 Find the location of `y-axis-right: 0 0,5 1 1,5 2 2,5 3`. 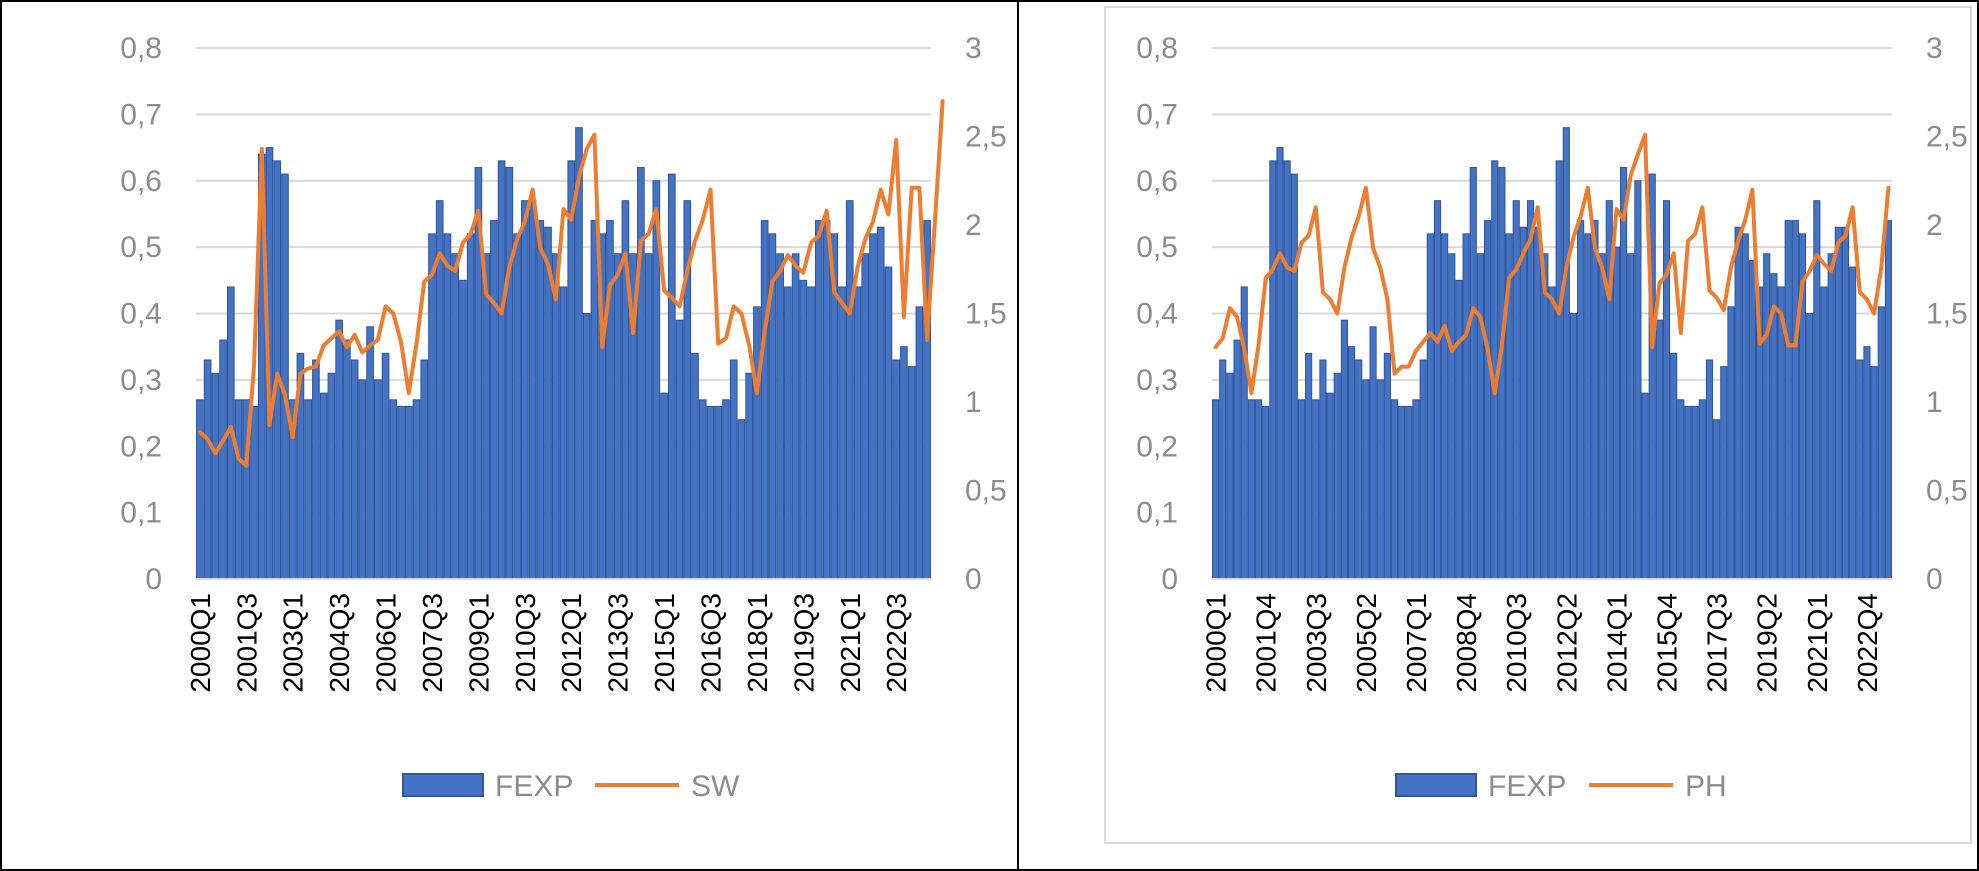

y-axis-right: 0 0,5 1 1,5 2 2,5 3 is located at coordinates (1947, 314).